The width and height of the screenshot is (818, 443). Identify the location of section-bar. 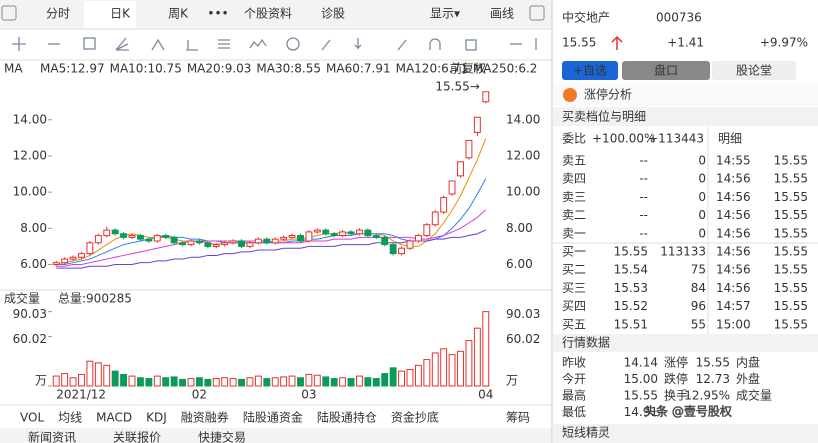
(685, 433).